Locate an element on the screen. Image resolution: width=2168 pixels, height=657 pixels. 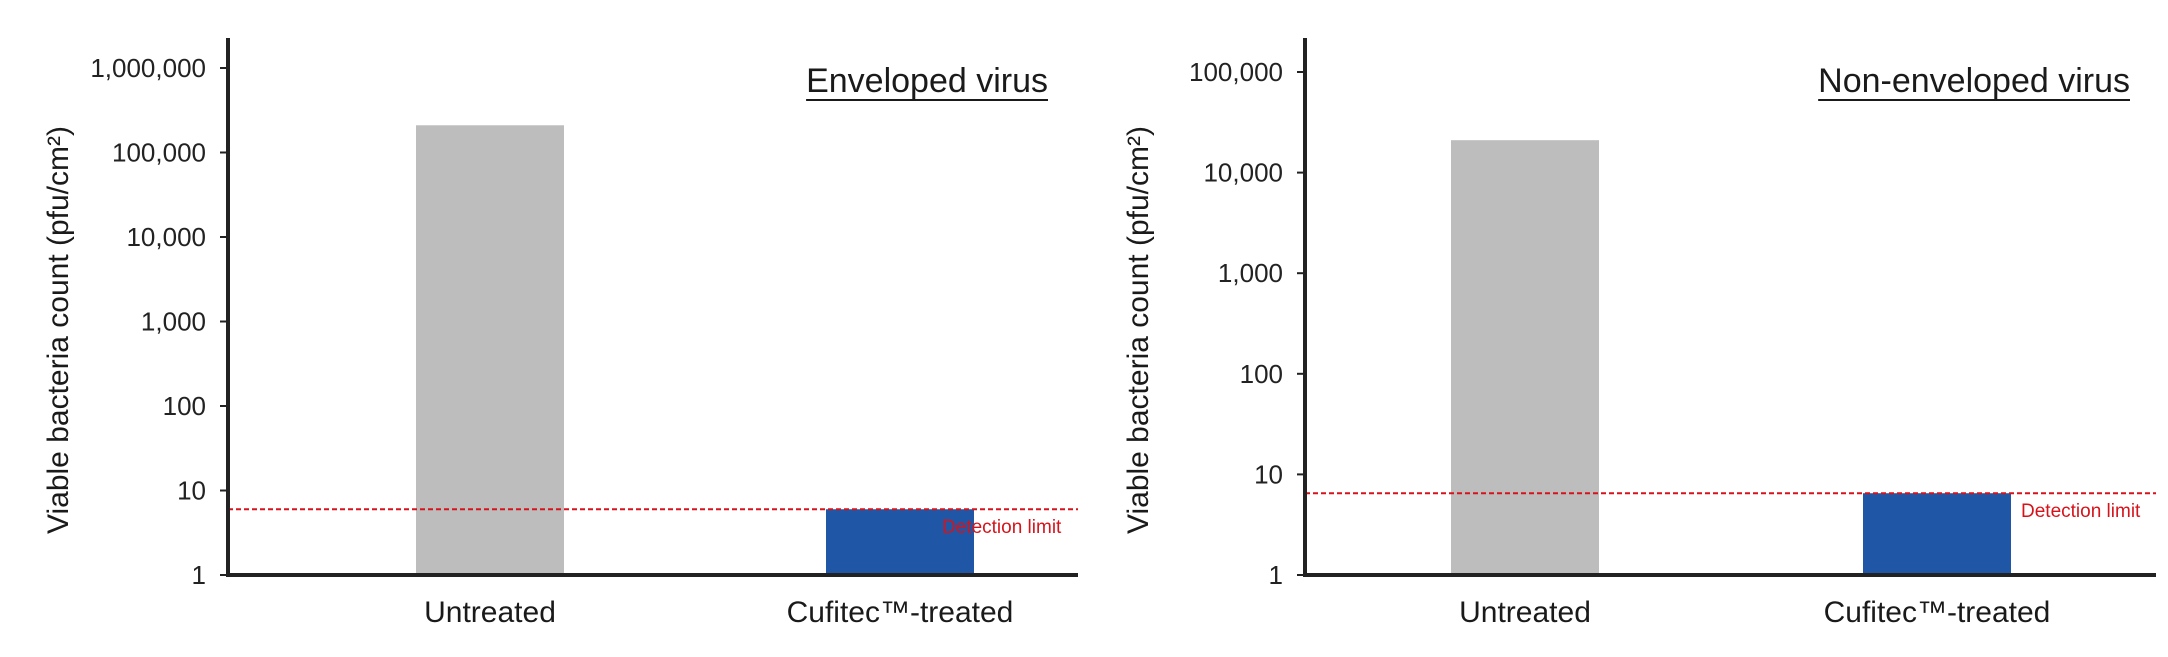
chart-title: Non-enveloped virus is located at coordinates (1974, 81).